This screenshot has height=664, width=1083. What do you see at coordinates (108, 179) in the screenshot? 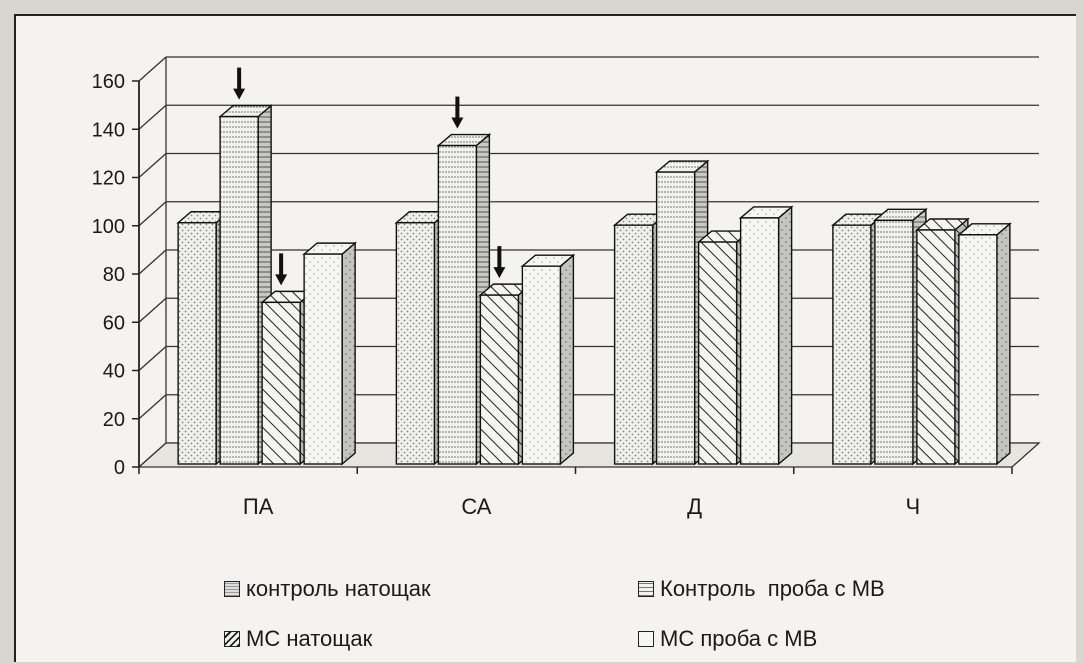
I see `y-tick-label-6: 120` at bounding box center [108, 179].